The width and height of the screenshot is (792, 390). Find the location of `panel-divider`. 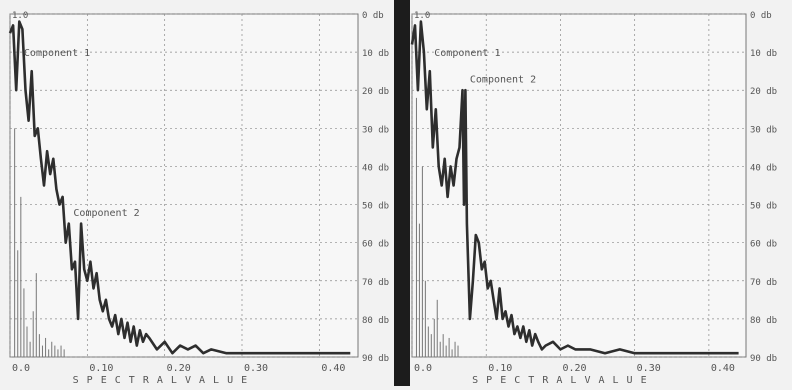

panel-divider is located at coordinates (402, 193).